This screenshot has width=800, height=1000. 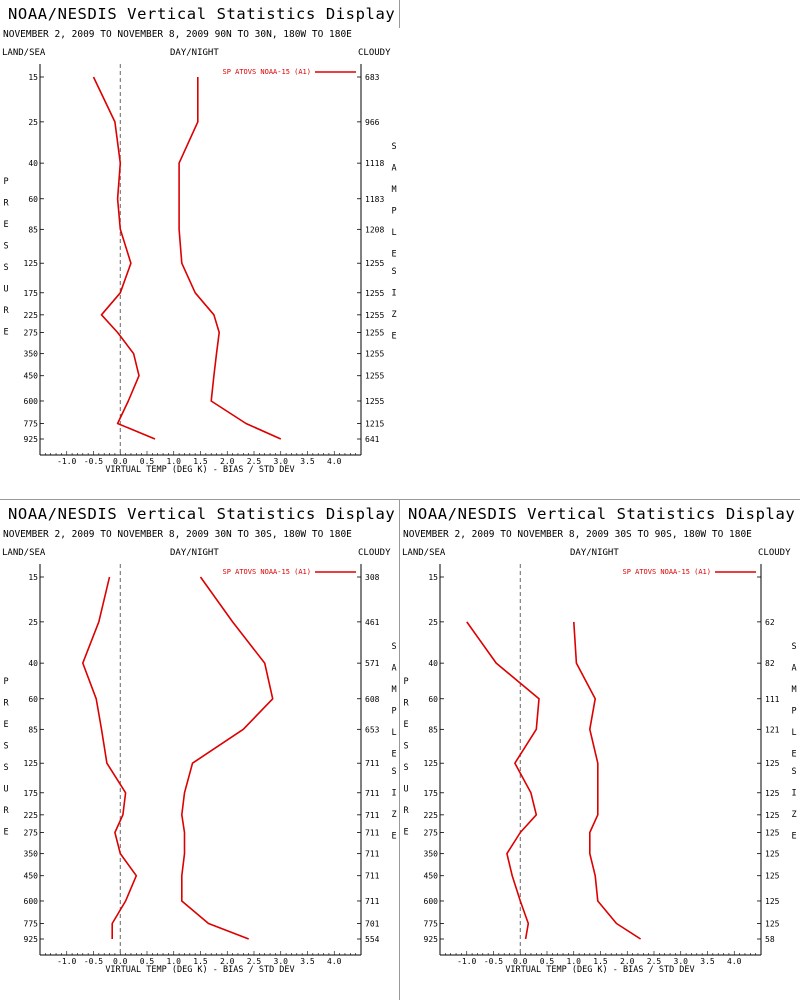 I want to click on sample-size-label: 461, so click(x=372, y=622).